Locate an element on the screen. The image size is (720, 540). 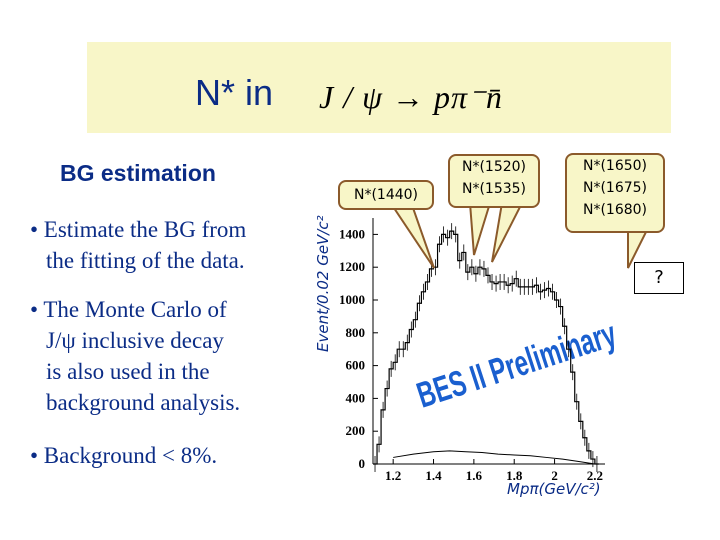
bg-curve is located at coordinates (494, 457).